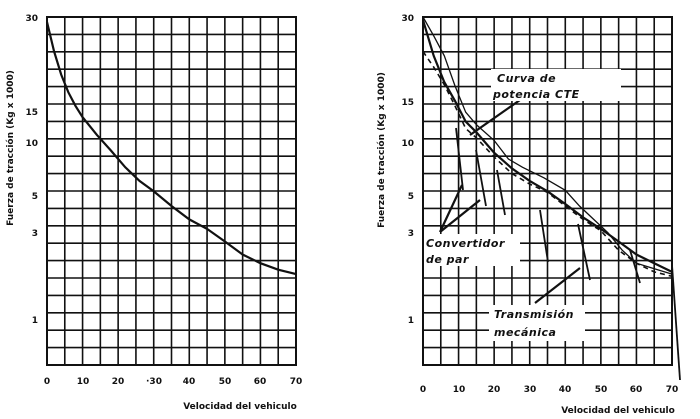  What do you see at coordinates (510, 201) in the screenshot?
I see `annotation-leaders` at bounding box center [510, 201].